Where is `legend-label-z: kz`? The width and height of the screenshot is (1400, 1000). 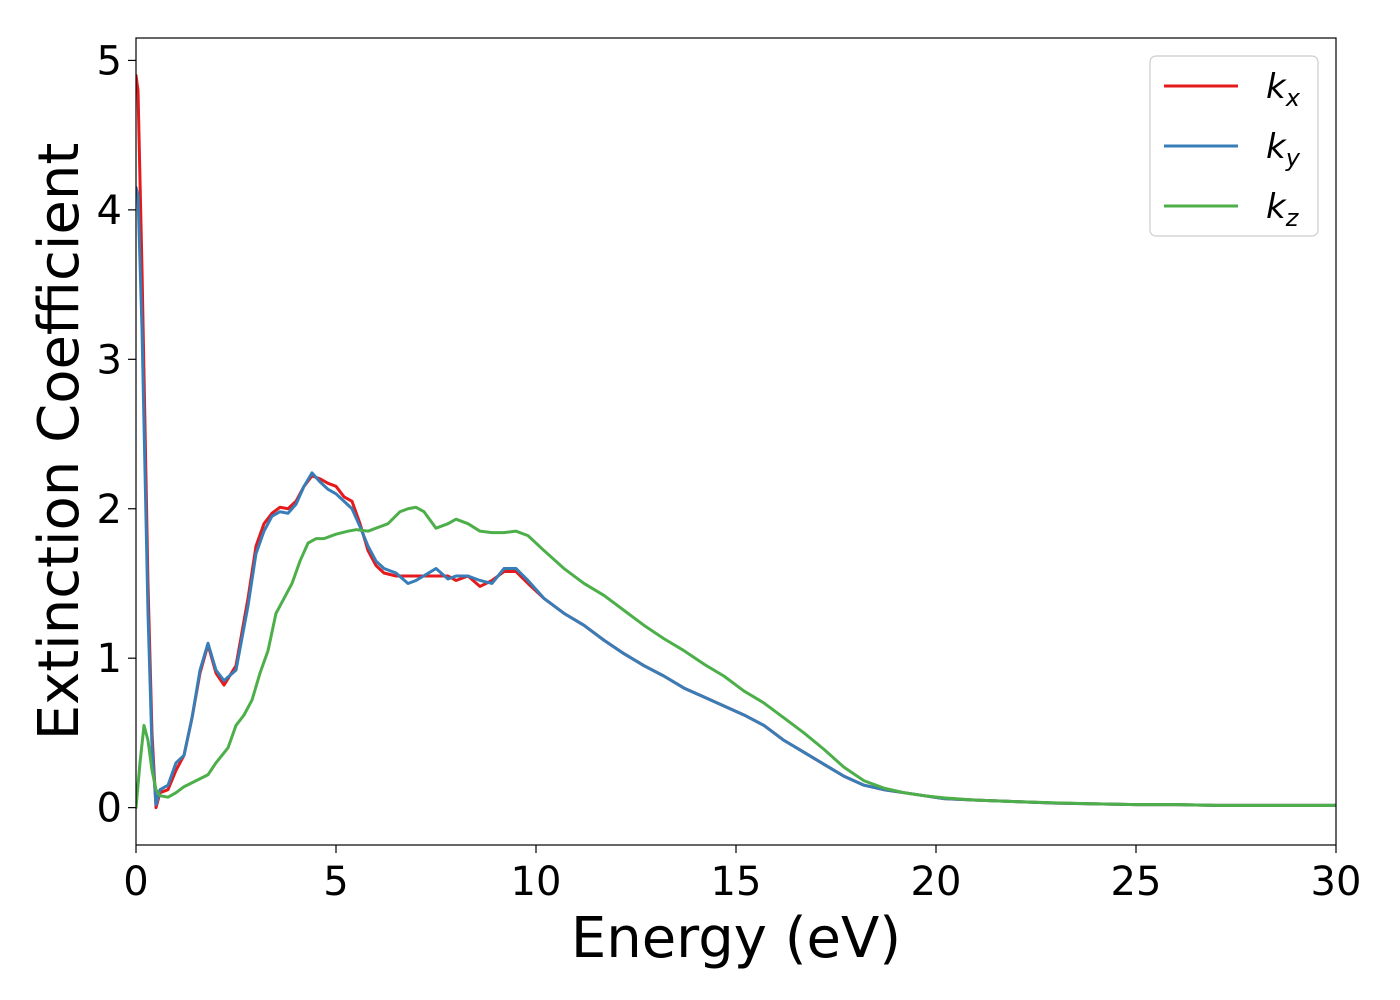 legend-label-z: kz is located at coordinates (1283, 209).